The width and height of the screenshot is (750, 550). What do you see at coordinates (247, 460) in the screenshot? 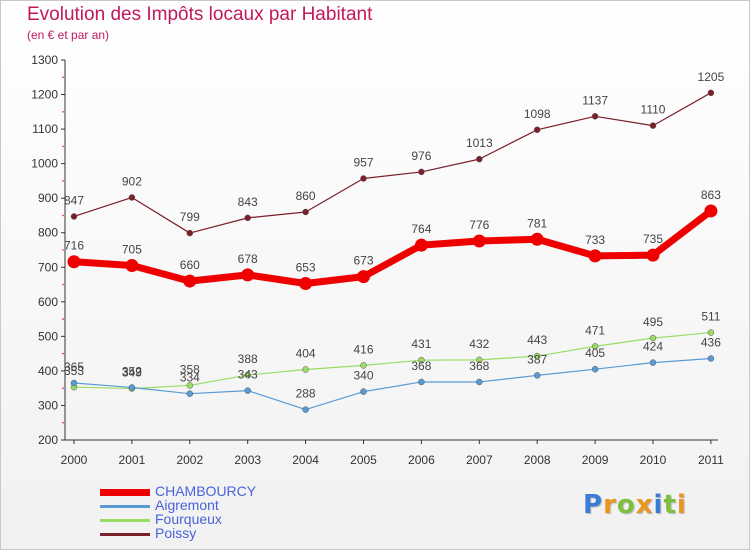
I see `x-tick-label: 2003` at bounding box center [247, 460].